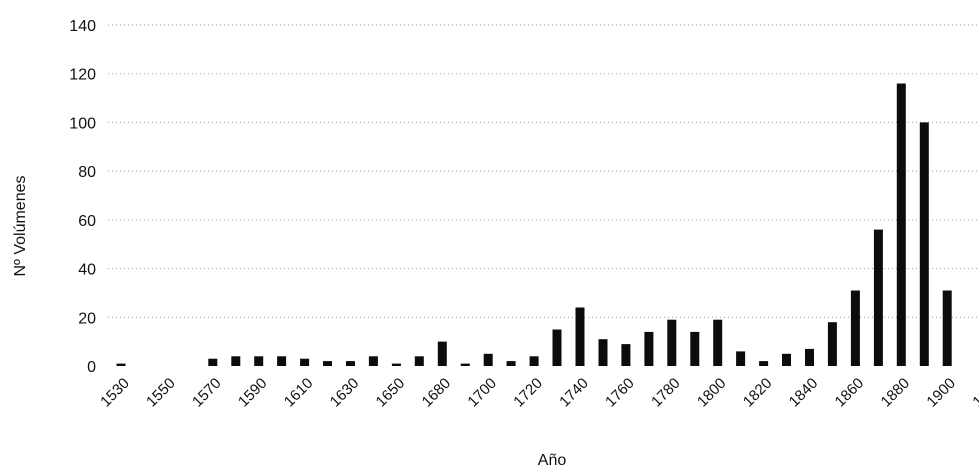 The image size is (979, 471). What do you see at coordinates (82, 123) in the screenshot?
I see `y-tick-label: 100` at bounding box center [82, 123].